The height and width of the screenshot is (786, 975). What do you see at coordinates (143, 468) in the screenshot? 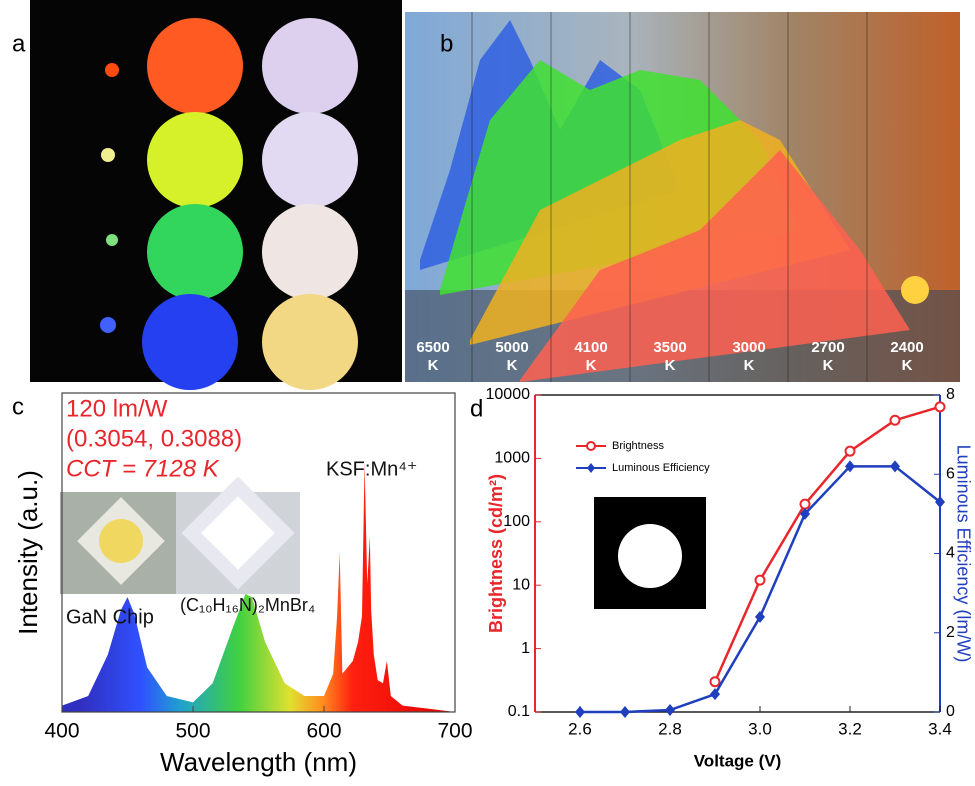
I see `annotation: CCT = 7128 K` at bounding box center [143, 468].